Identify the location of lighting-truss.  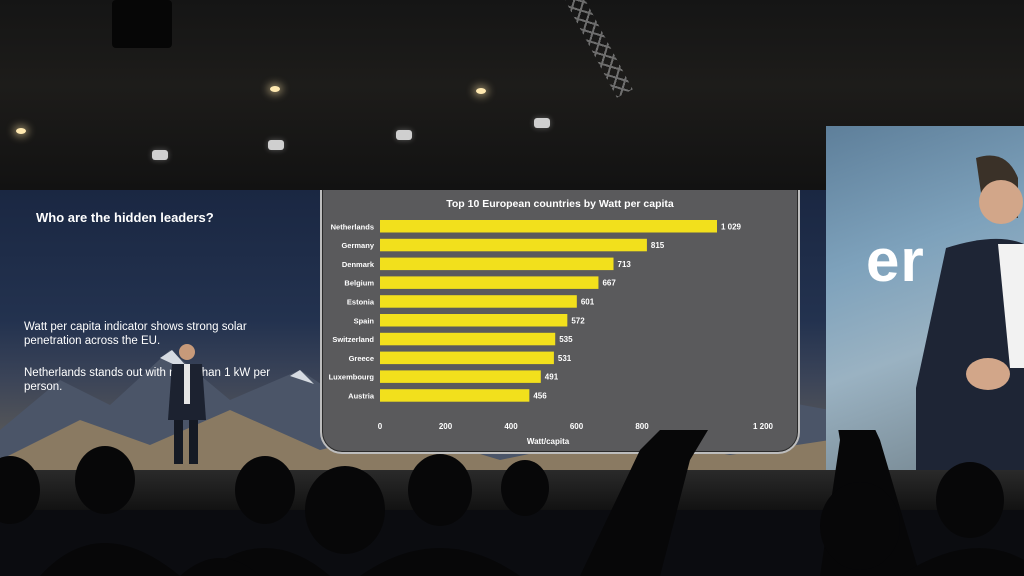
(599, 49).